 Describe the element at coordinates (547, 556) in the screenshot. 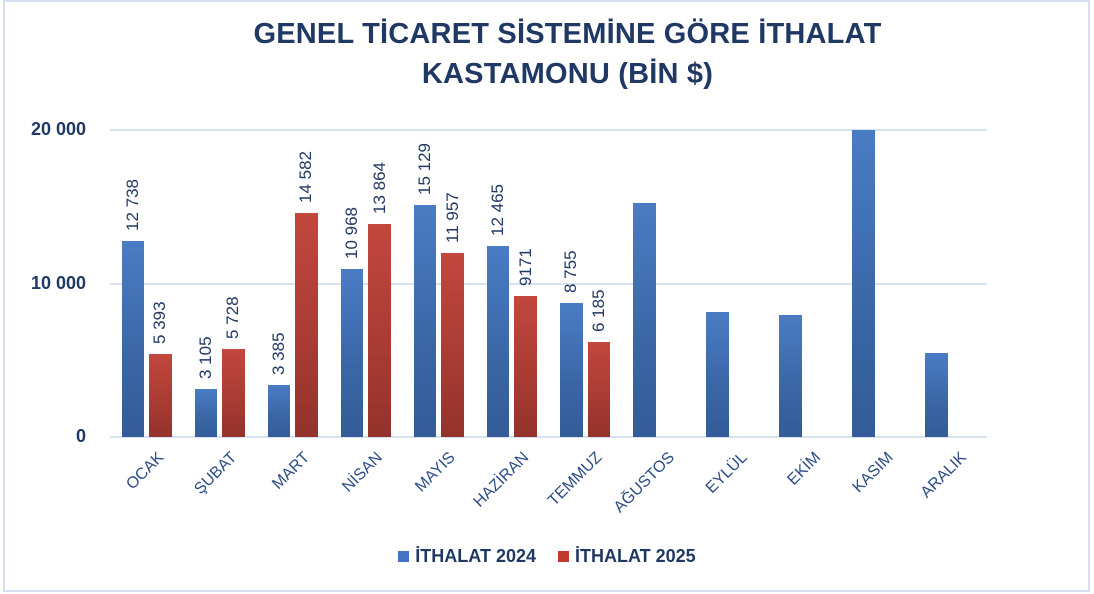

I see `legend: İTHALAT 2024 İTHALAT 2025` at that location.